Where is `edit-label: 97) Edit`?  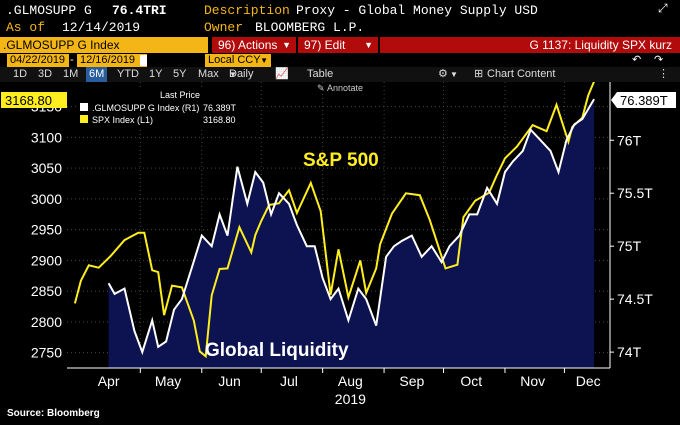 edit-label: 97) Edit is located at coordinates (325, 45).